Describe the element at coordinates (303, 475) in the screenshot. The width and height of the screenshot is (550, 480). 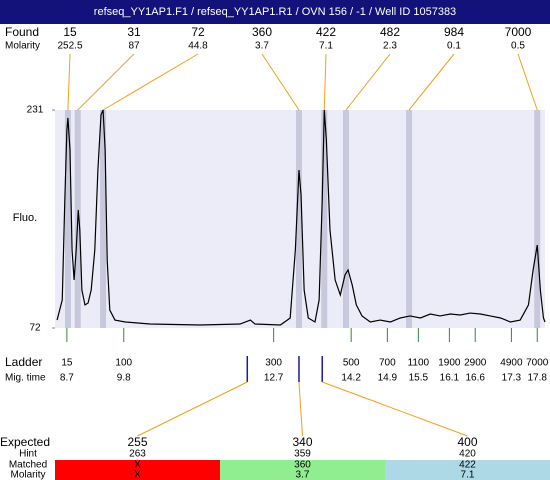
I see `molarity-value: 3.7` at that location.